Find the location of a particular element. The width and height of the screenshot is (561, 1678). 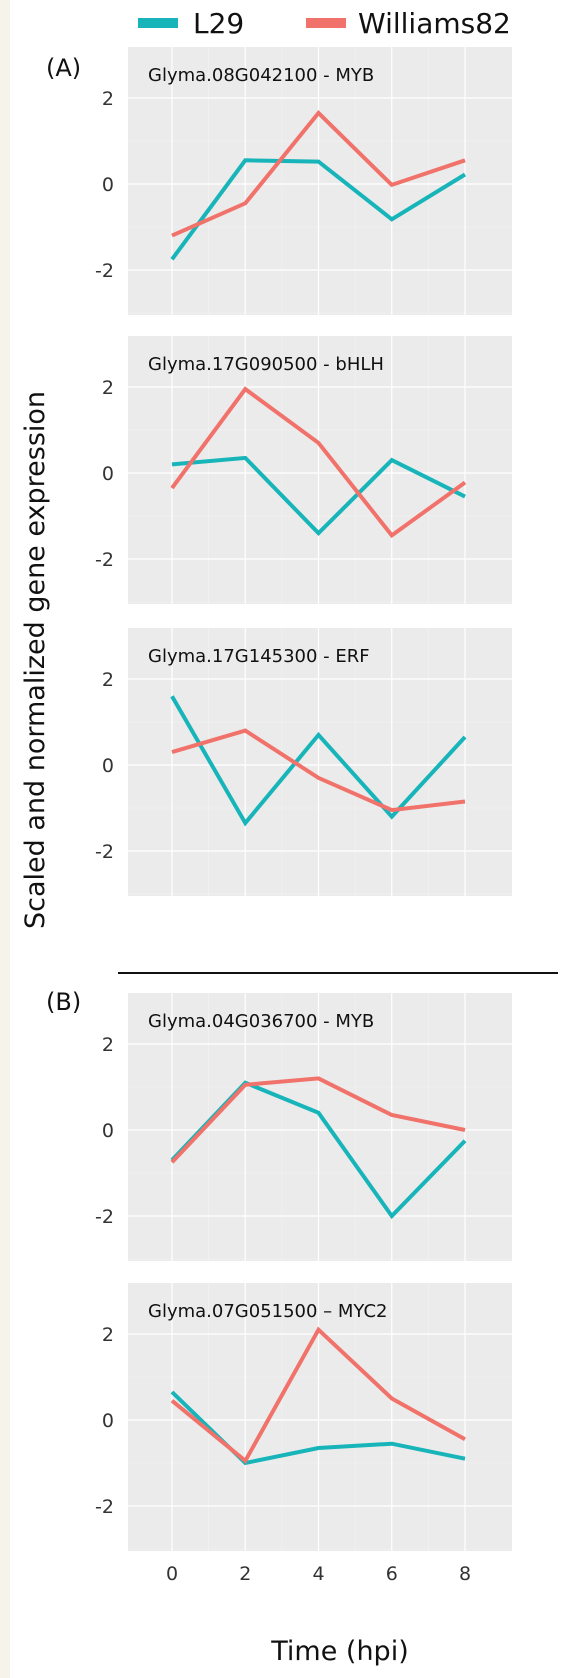

legend-swatch-williams82 is located at coordinates (326, 23).